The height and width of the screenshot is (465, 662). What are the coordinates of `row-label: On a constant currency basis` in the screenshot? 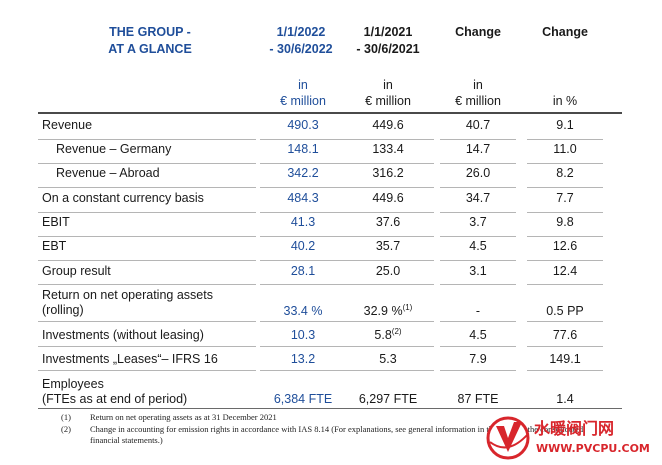 It's located at (123, 198).